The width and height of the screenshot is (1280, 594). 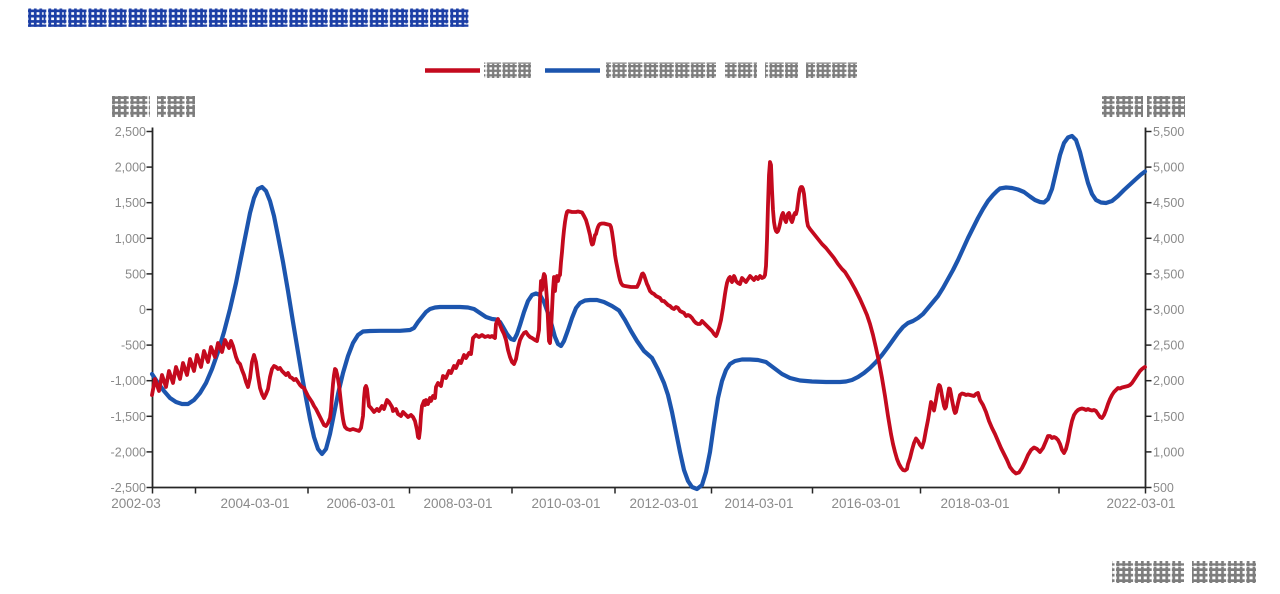 I want to click on svg-text: -500, so click(x=133, y=346).